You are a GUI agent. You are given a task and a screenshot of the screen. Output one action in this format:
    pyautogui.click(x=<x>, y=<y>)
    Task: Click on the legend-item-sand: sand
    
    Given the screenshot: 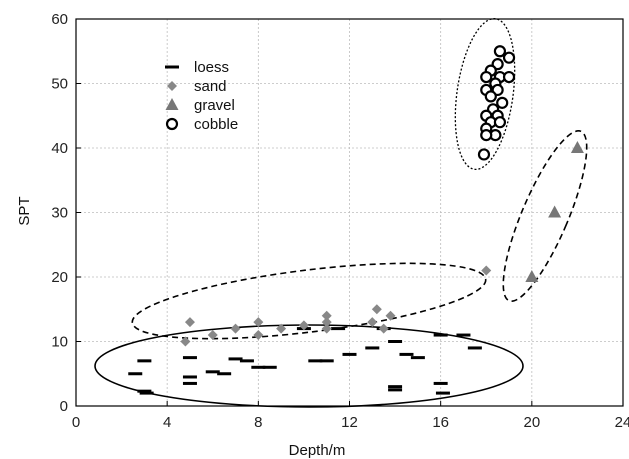 What is the action you would take?
    pyautogui.click(x=197, y=86)
    